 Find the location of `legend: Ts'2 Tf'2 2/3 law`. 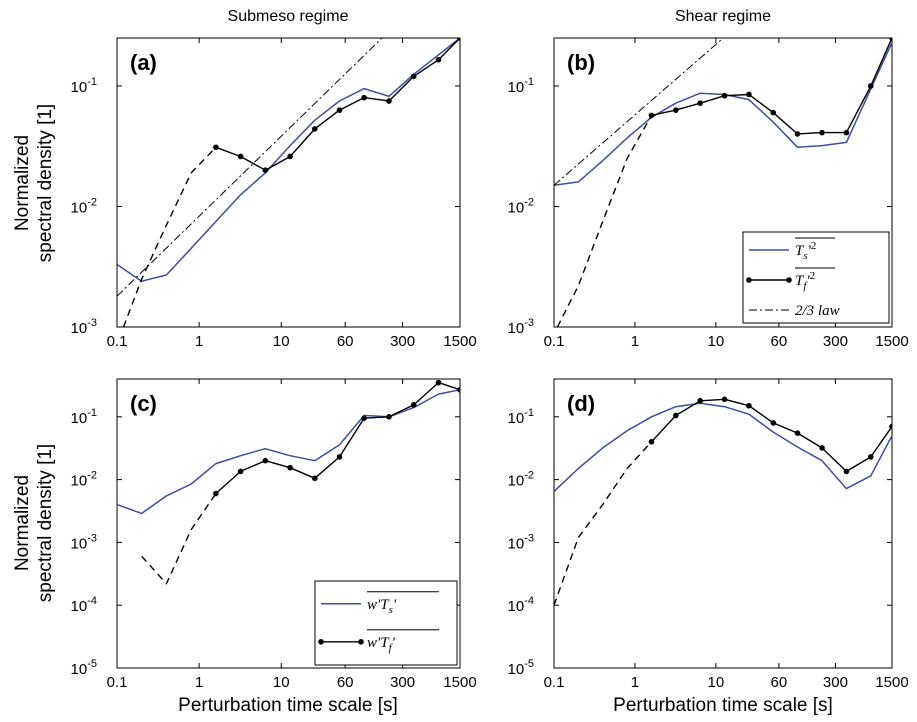

legend: Ts'2 Tf'2 2/3 law is located at coordinates (816, 277).